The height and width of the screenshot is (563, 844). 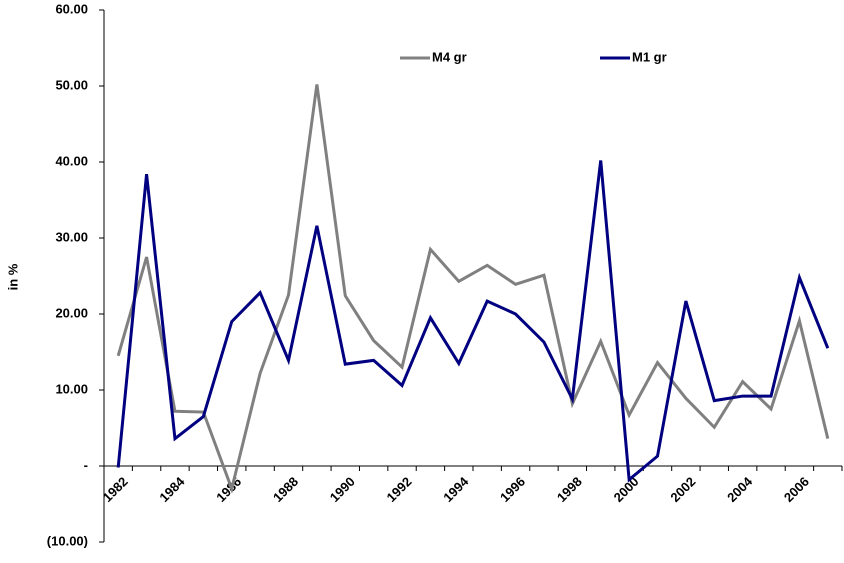 What do you see at coordinates (399, 489) in the screenshot?
I see `x-tick-label: 1992` at bounding box center [399, 489].